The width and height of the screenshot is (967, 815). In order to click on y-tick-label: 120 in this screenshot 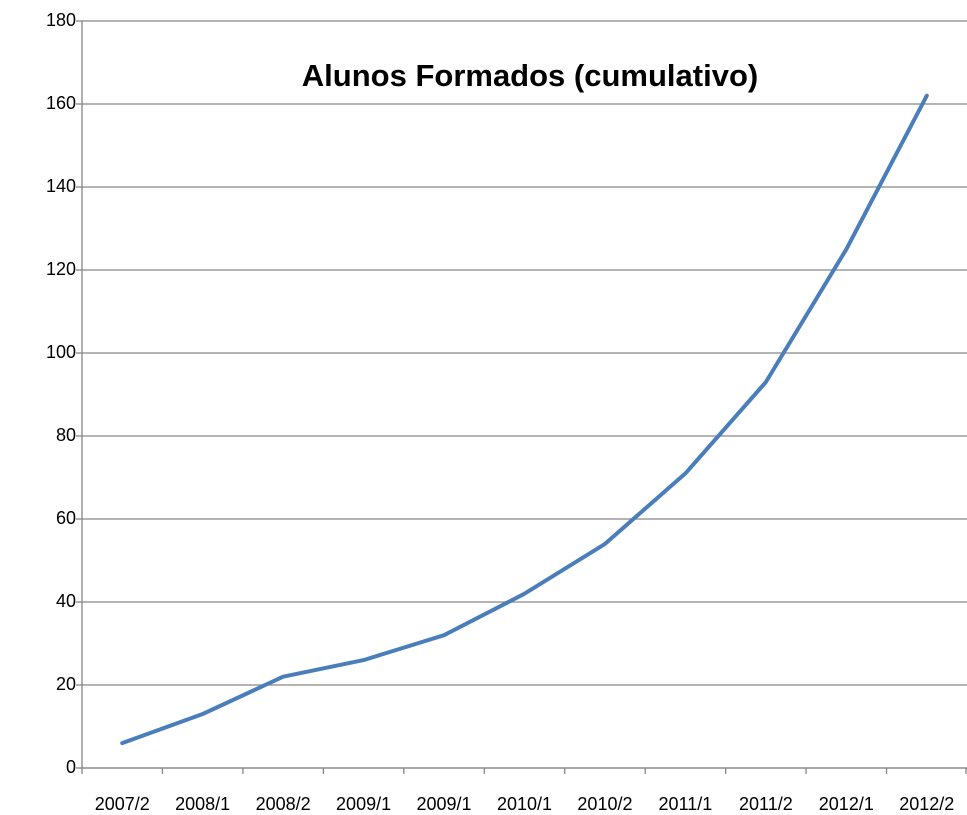, I will do `click(61, 269)`.